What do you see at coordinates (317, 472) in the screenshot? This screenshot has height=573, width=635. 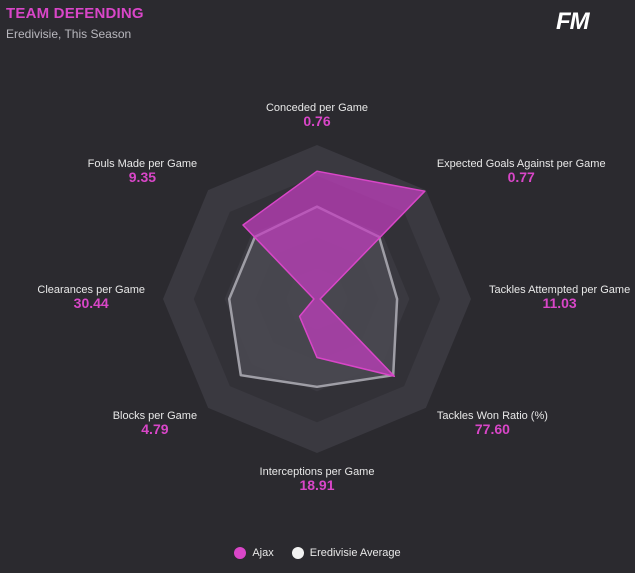 I see `axis-label: Interceptions per Game` at bounding box center [317, 472].